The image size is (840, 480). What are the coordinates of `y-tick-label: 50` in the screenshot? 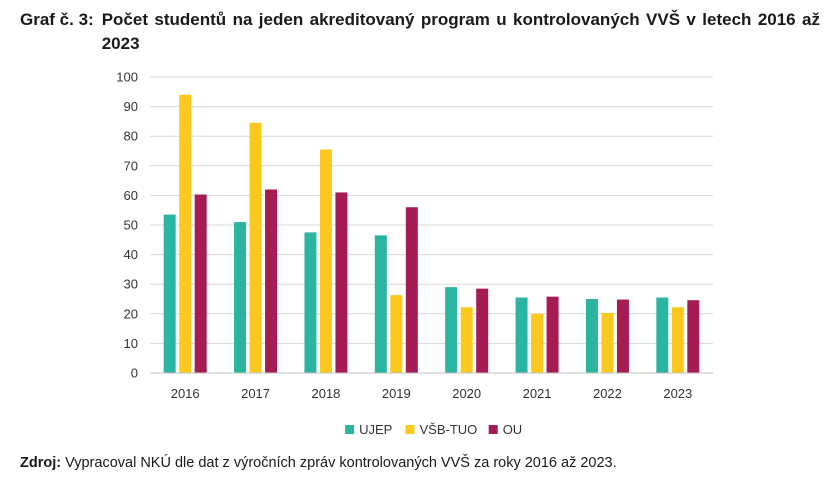 It's located at (131, 225).